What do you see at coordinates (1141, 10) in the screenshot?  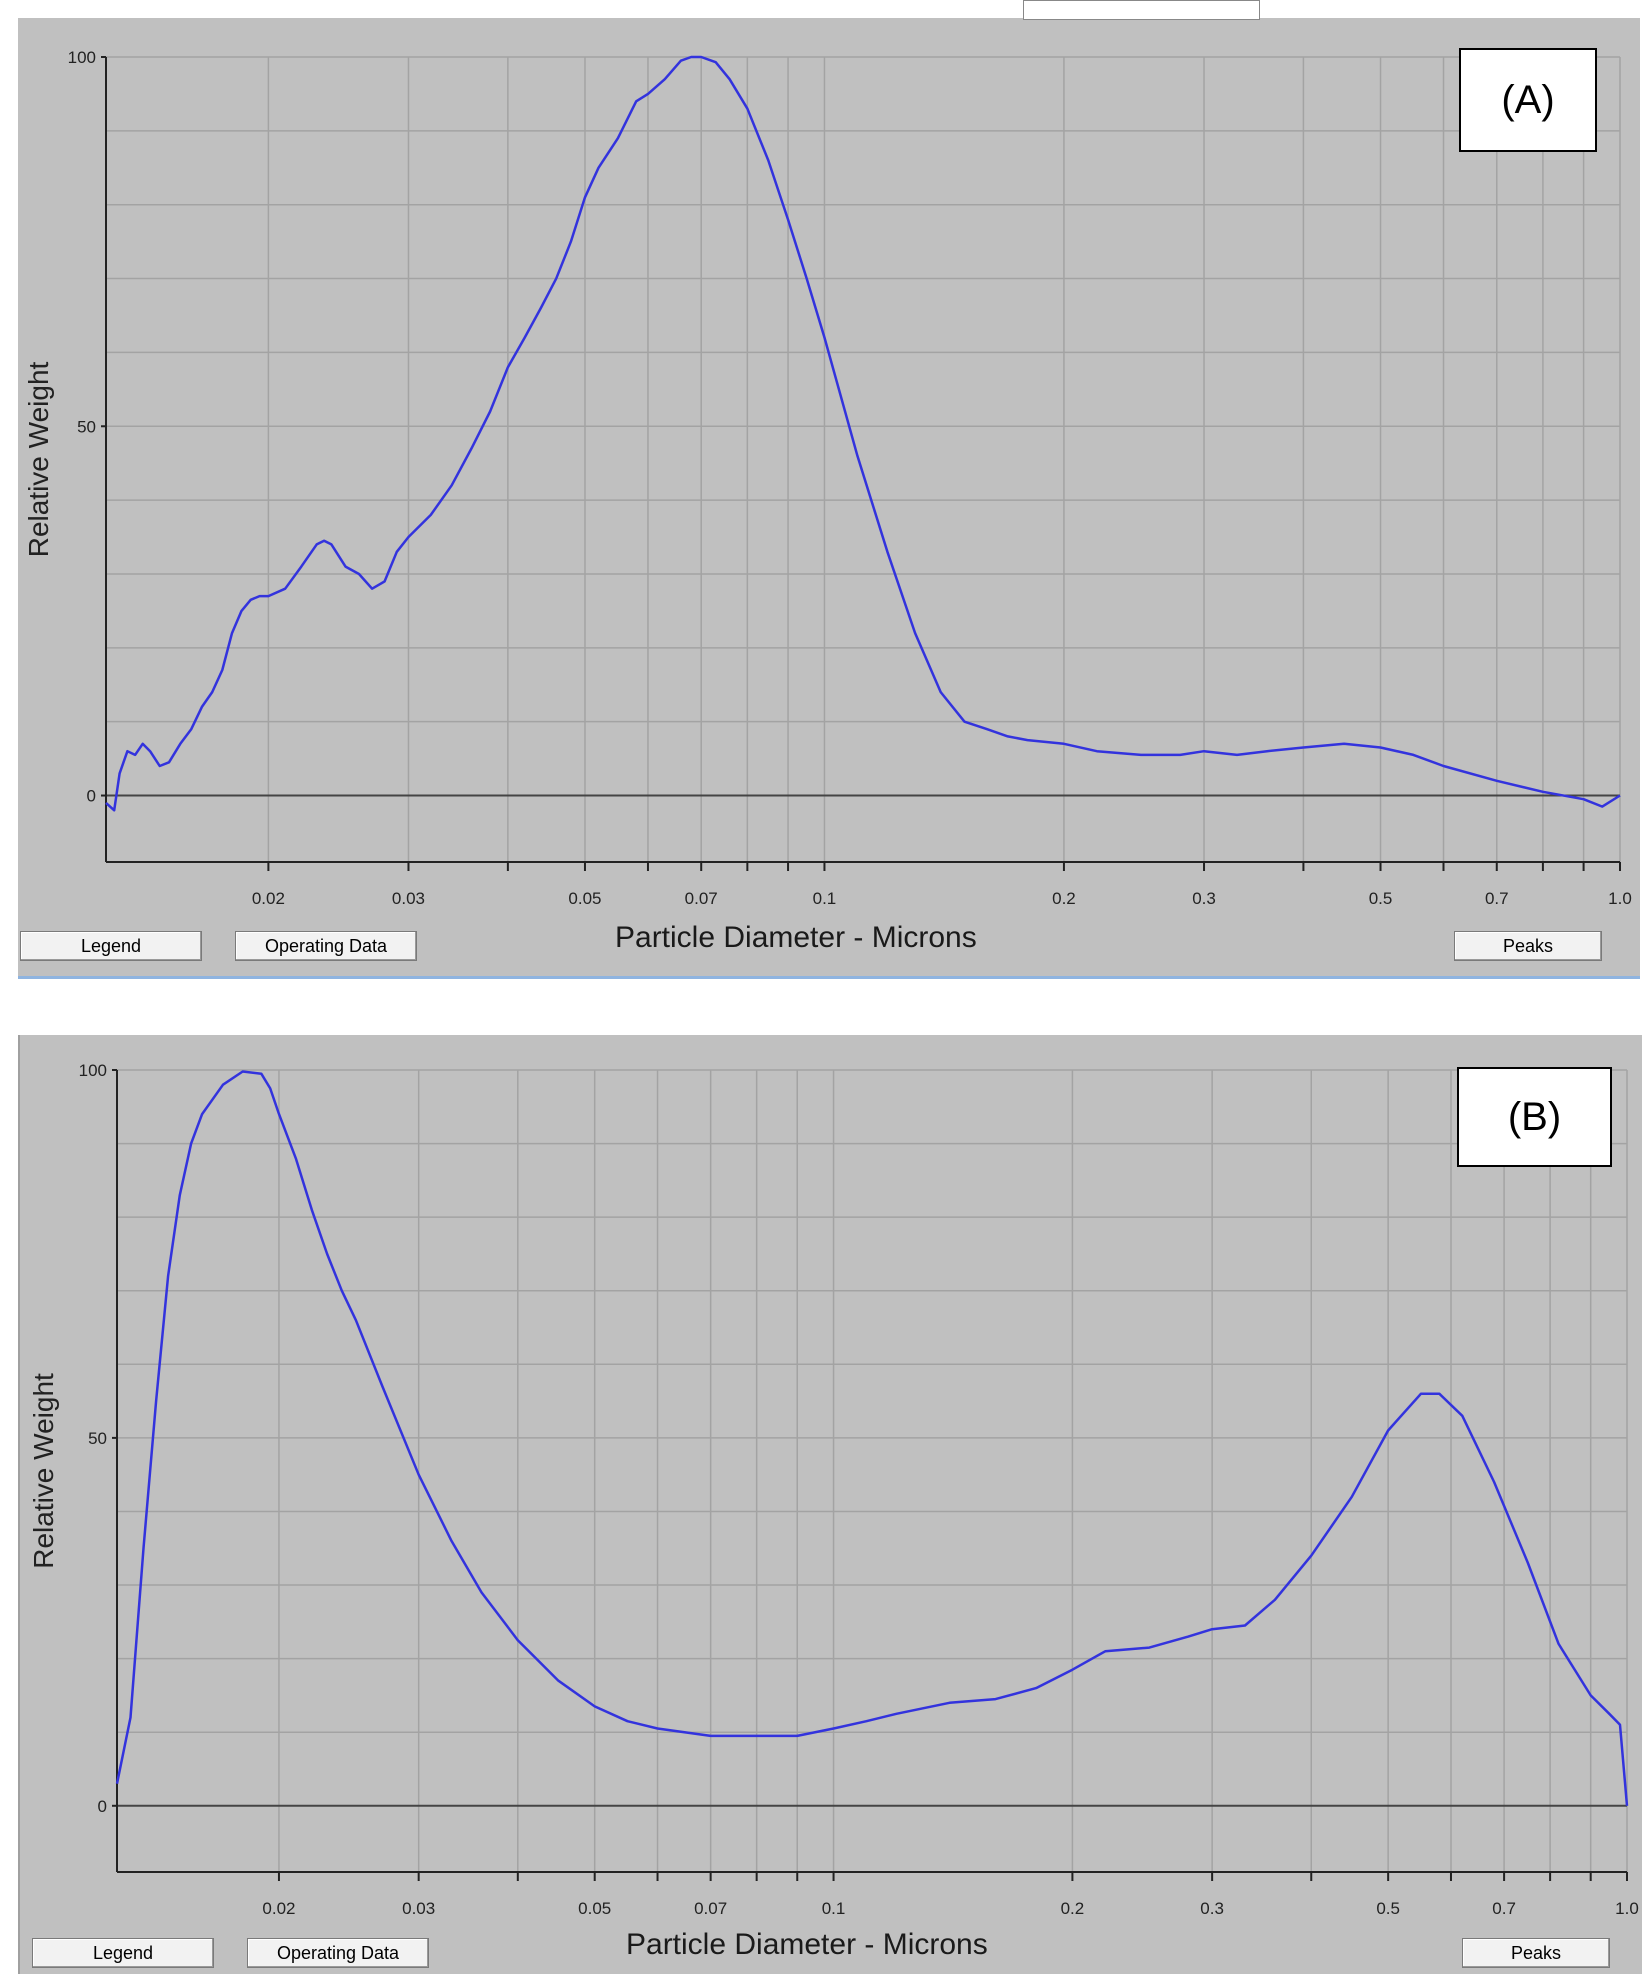 I see `top-input-box` at bounding box center [1141, 10].